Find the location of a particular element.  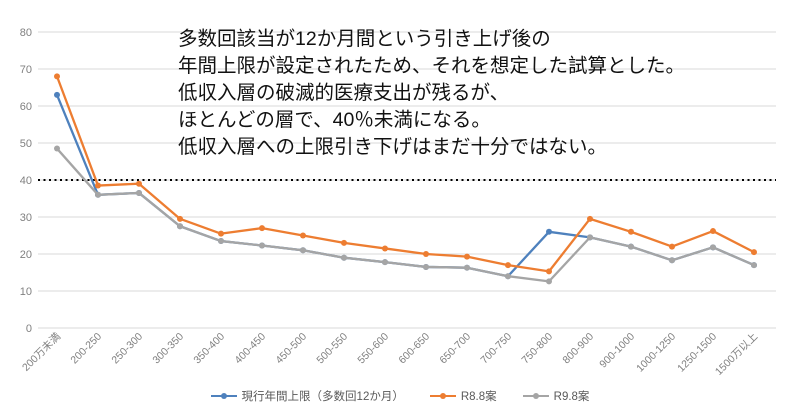

x-axis-tick-label: 900-1000 is located at coordinates (617, 351).